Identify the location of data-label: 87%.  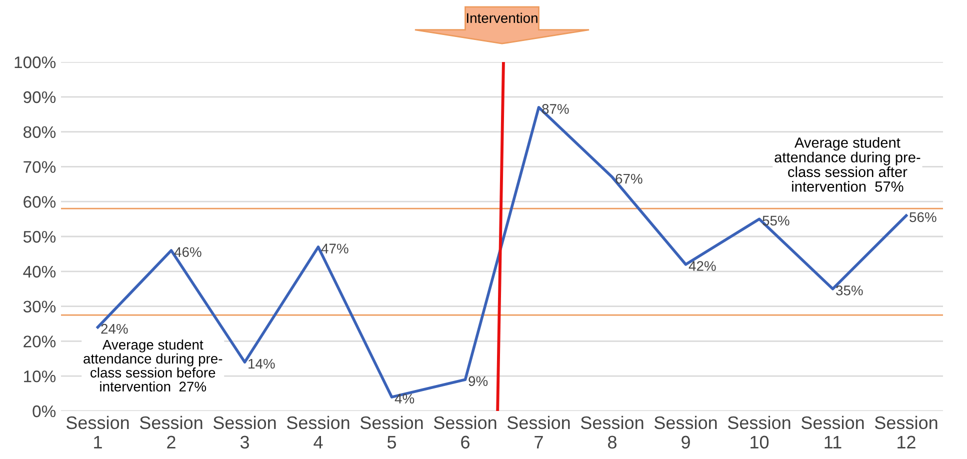
(555, 109).